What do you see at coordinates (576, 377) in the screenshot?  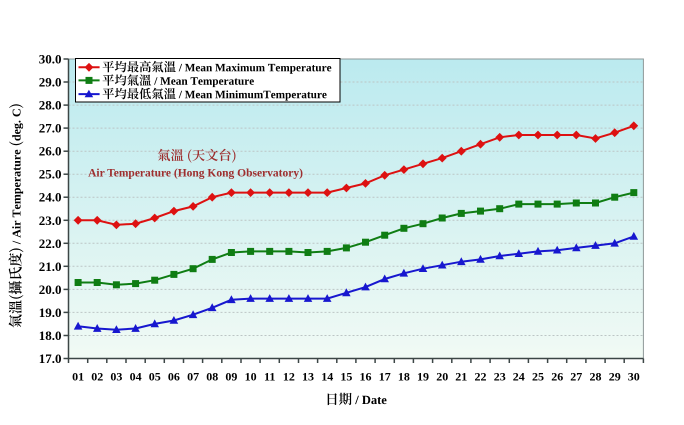 I see `svg-text: 27` at bounding box center [576, 377].